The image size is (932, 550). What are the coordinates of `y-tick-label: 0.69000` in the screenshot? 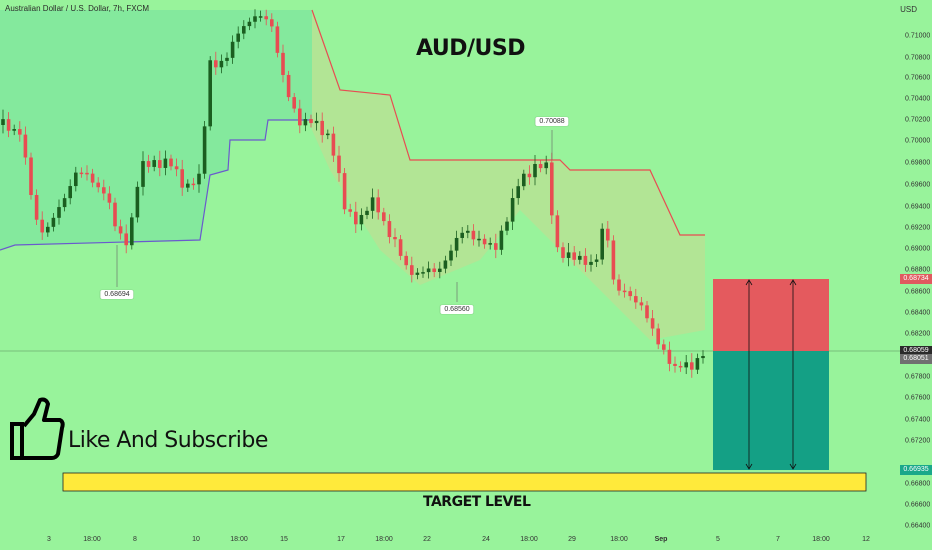 It's located at (918, 249).